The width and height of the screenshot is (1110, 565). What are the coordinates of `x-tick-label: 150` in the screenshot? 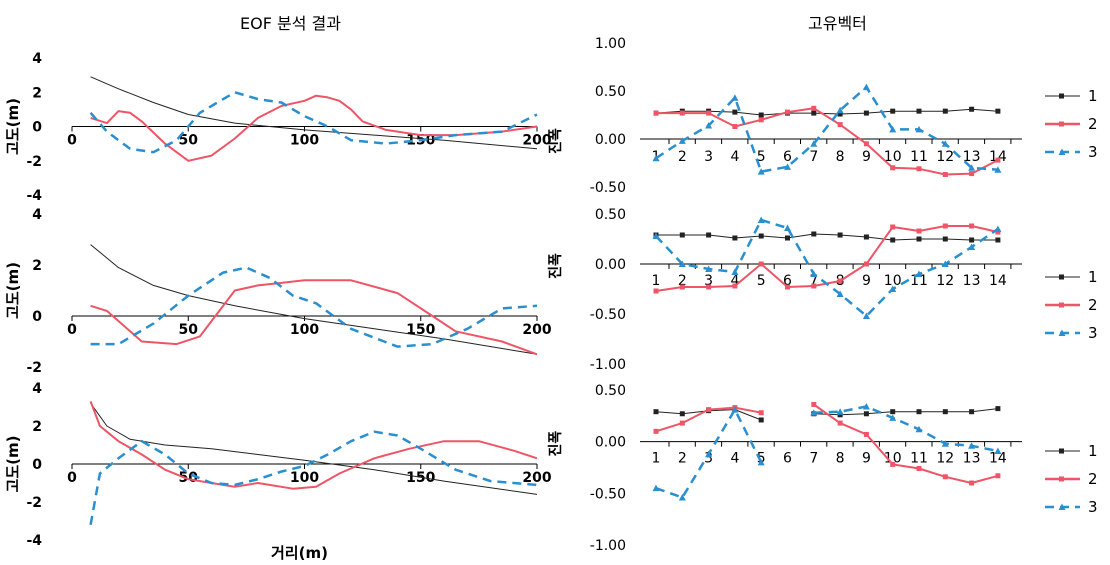 It's located at (420, 478).